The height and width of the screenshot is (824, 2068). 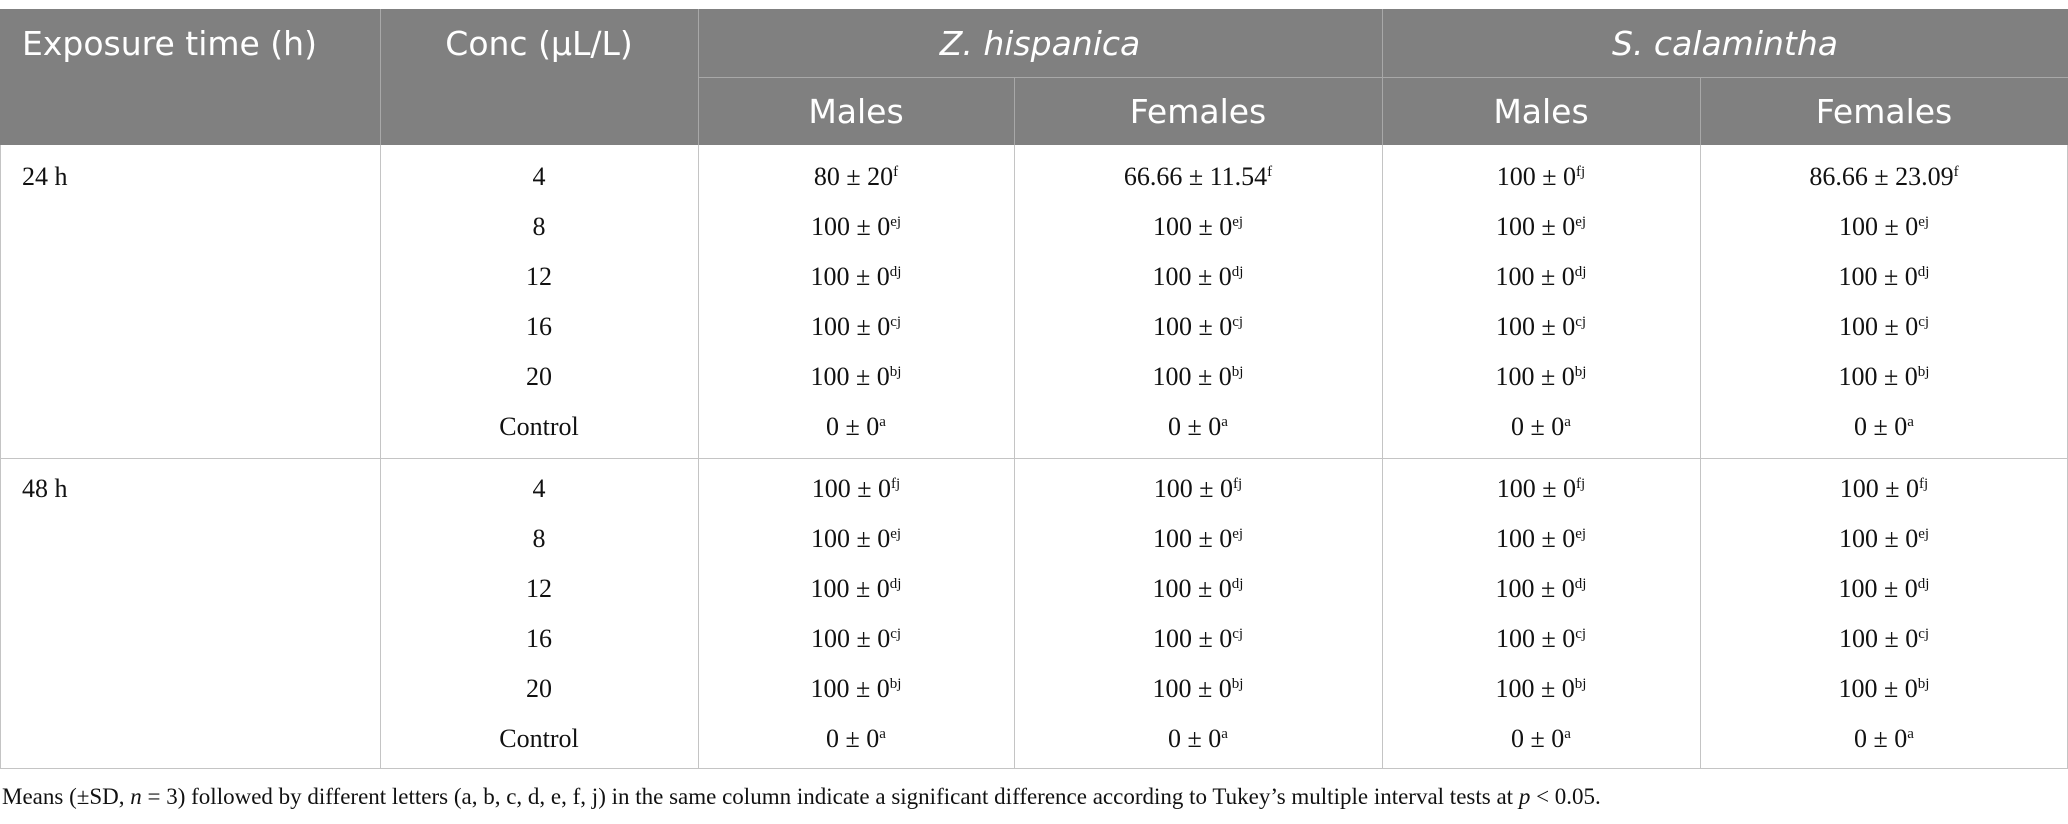 I want to click on conc-cell: Control, so click(x=539, y=426).